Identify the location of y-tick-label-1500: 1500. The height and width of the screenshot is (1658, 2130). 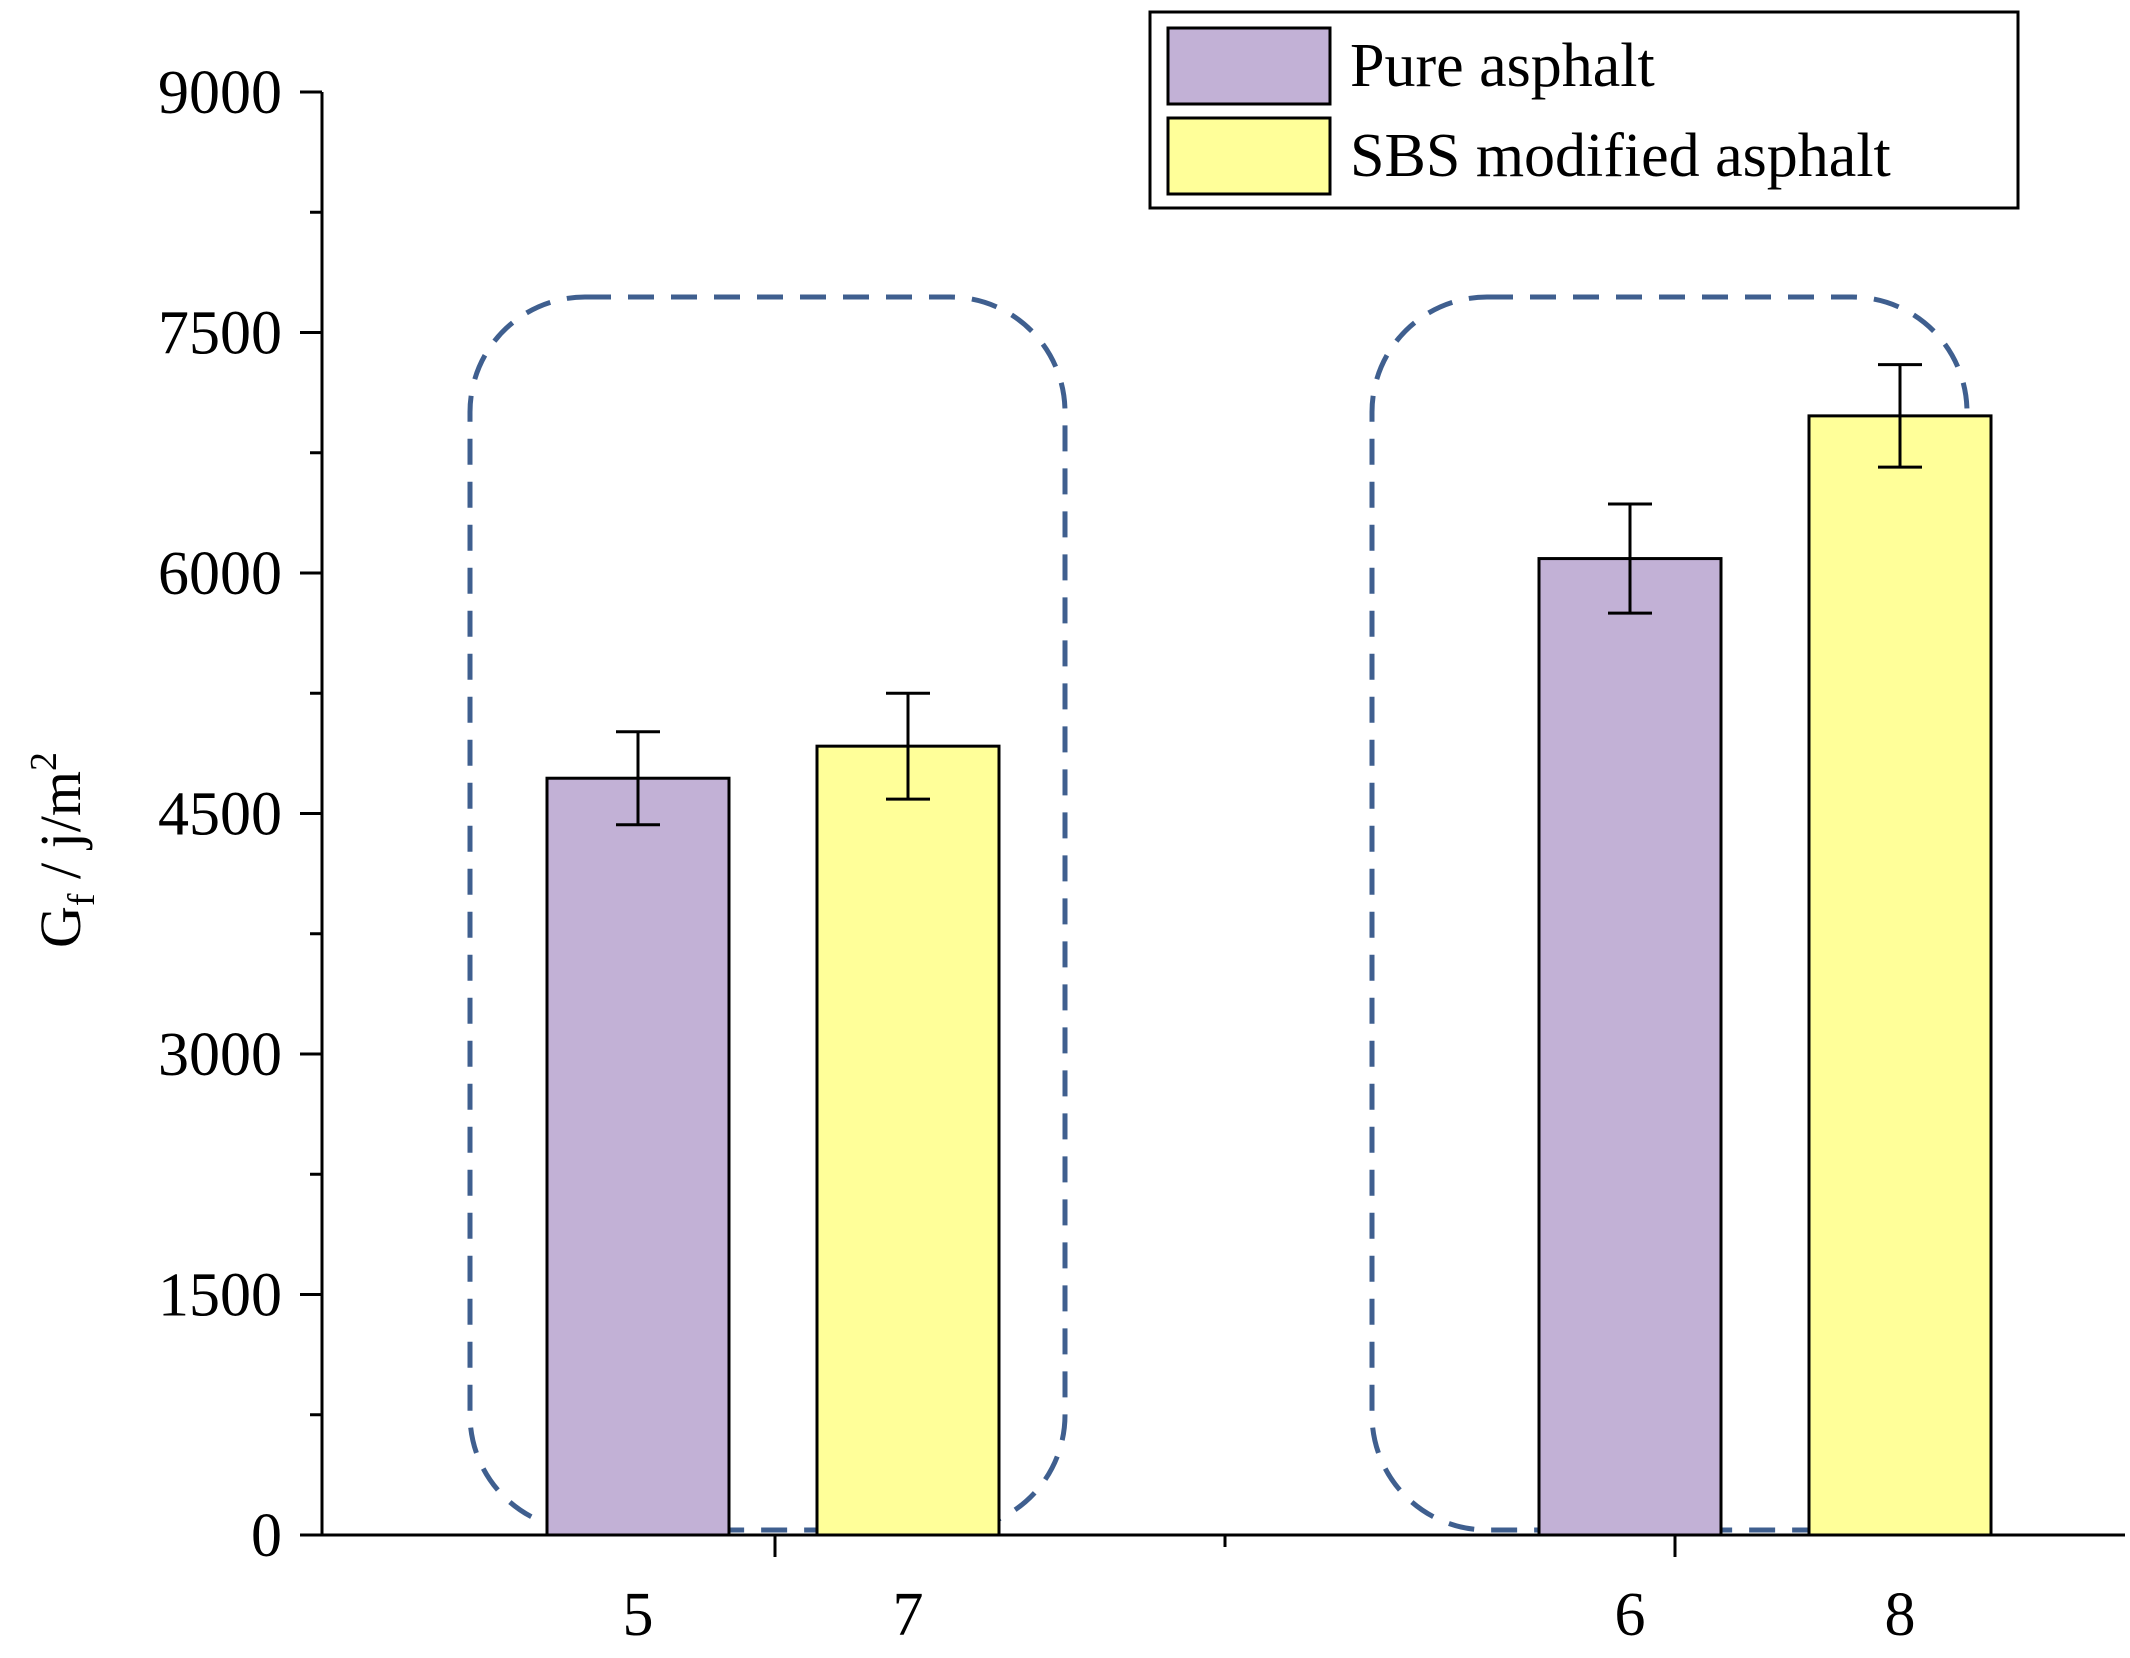
(220, 1296).